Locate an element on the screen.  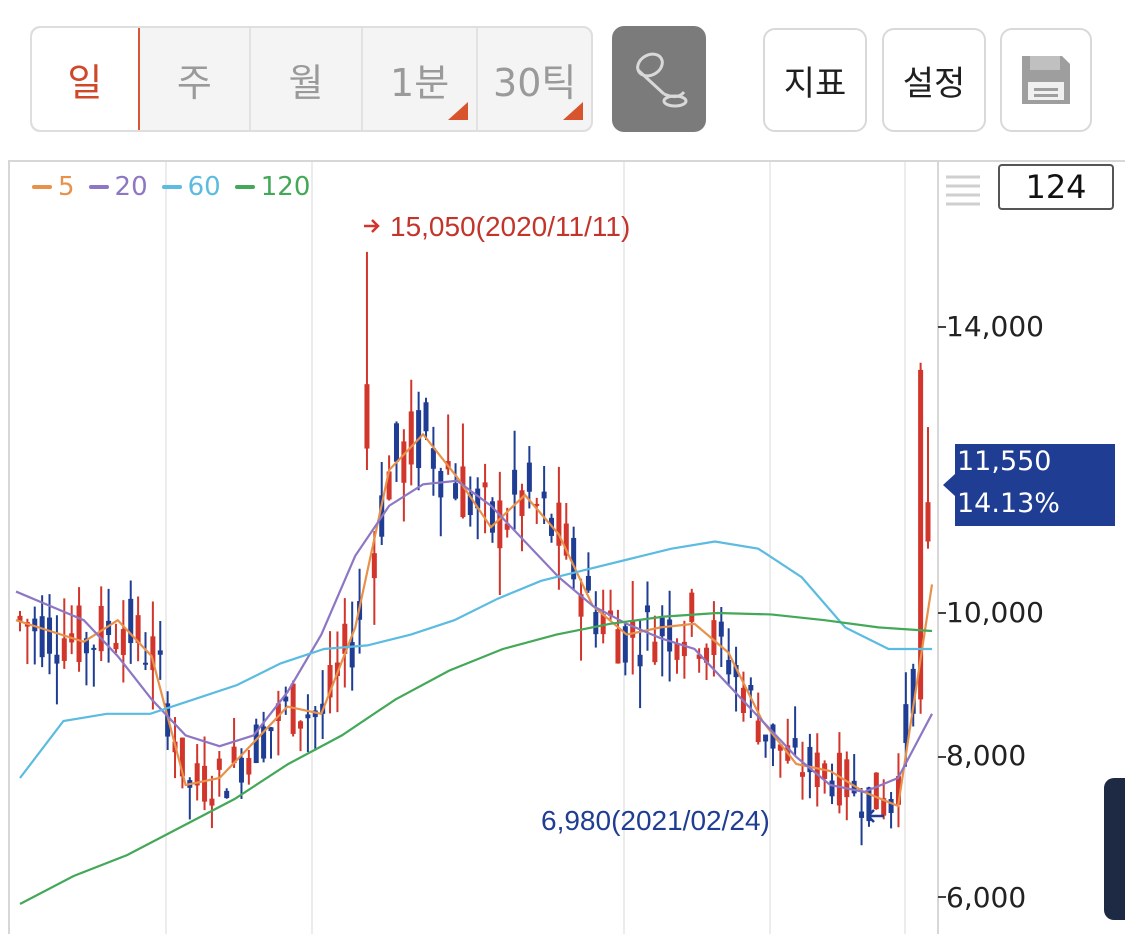
legend-label: 60 is located at coordinates (204, 187).